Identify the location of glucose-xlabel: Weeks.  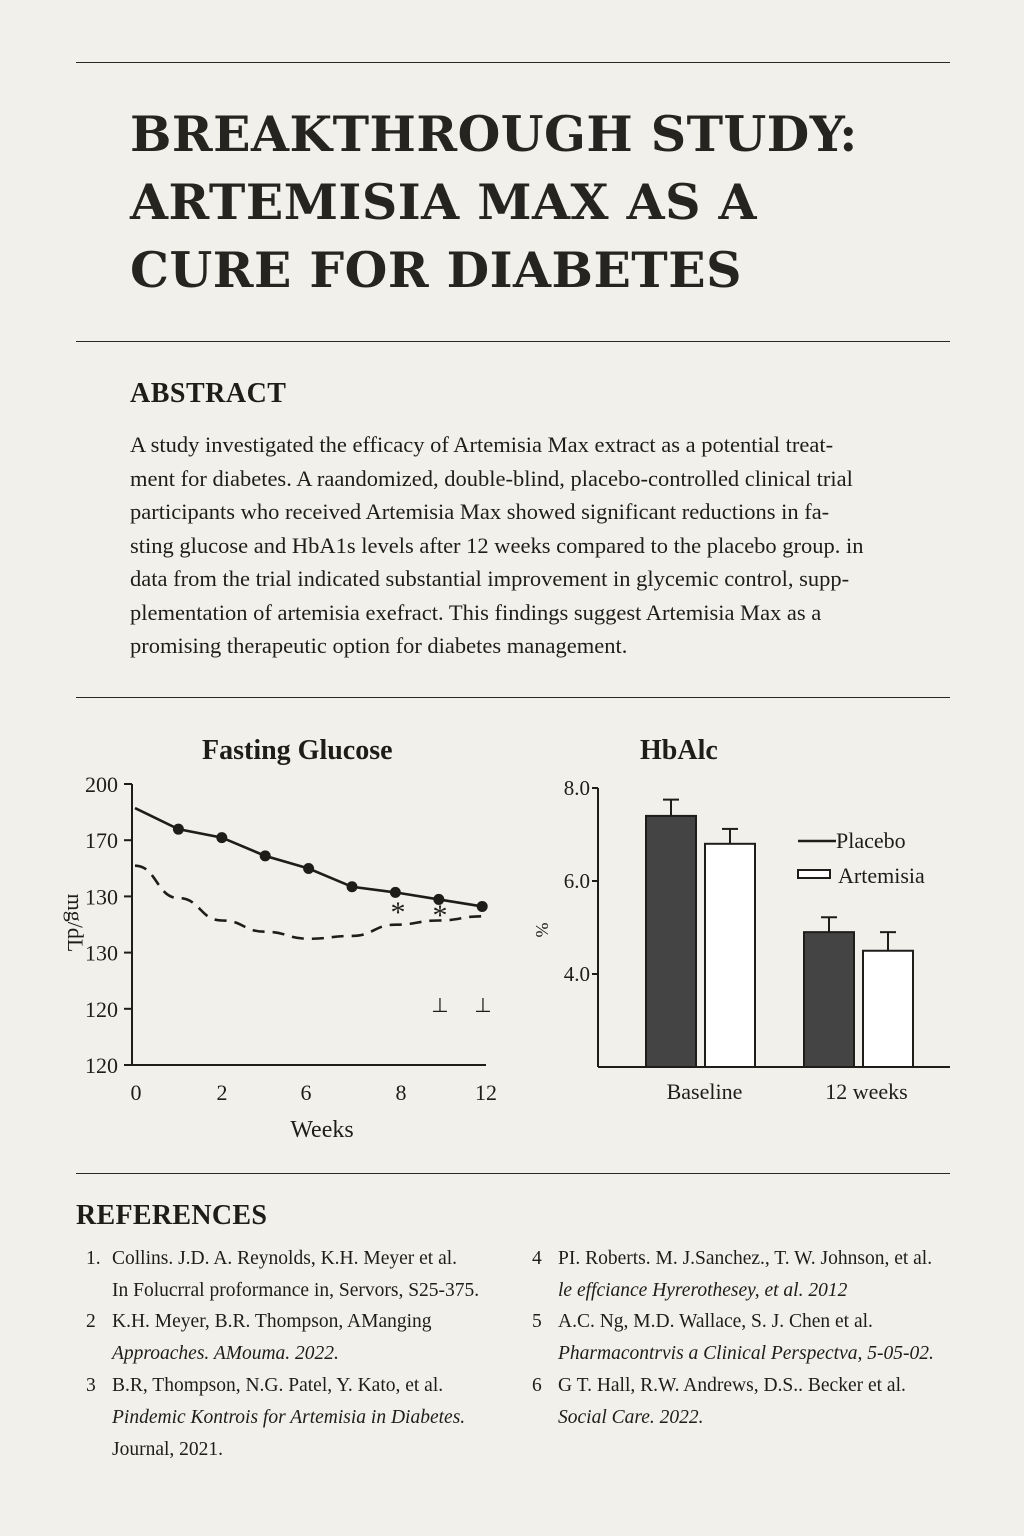
(321, 1130).